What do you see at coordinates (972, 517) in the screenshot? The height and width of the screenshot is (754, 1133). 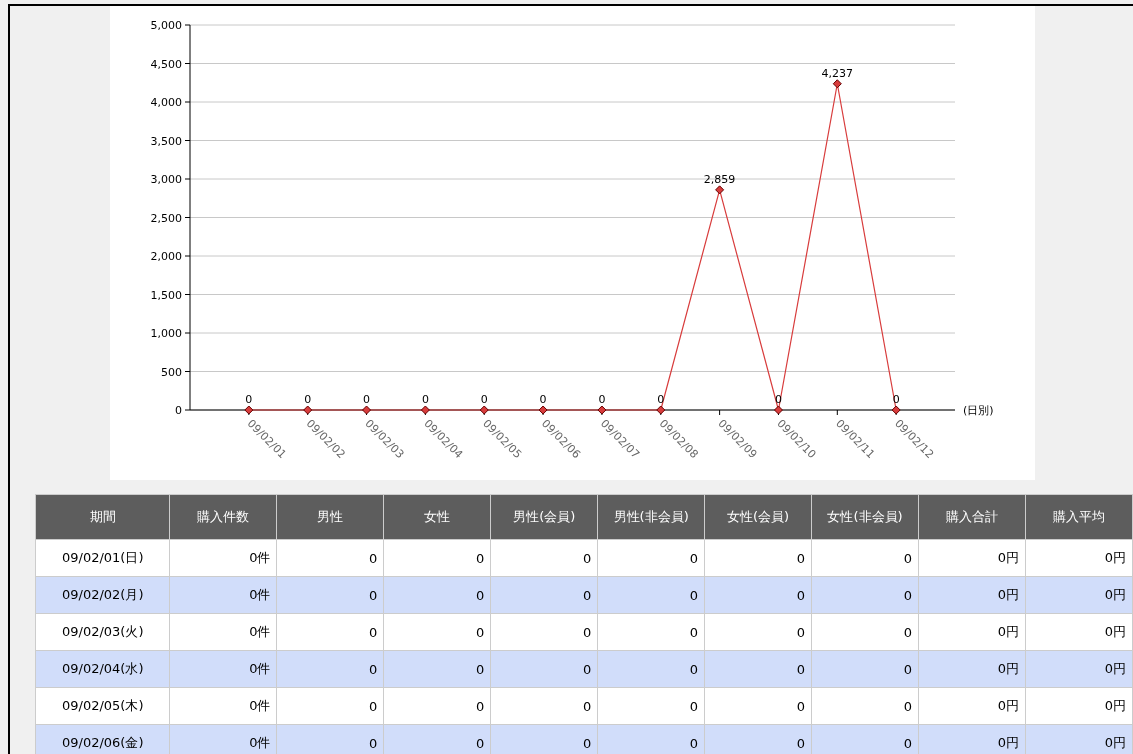 I see `category-label: 購入合計` at bounding box center [972, 517].